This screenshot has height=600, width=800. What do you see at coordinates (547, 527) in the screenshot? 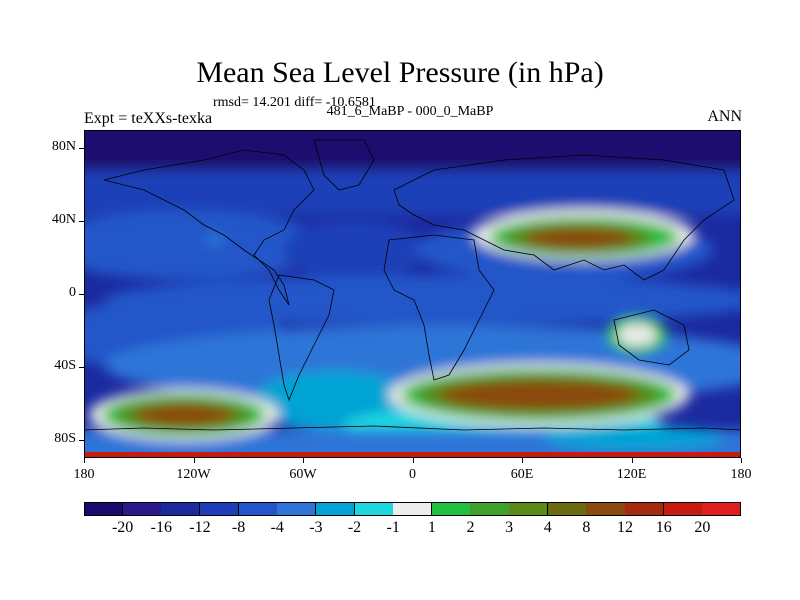
I see `colorbar-label: 4` at bounding box center [547, 527].